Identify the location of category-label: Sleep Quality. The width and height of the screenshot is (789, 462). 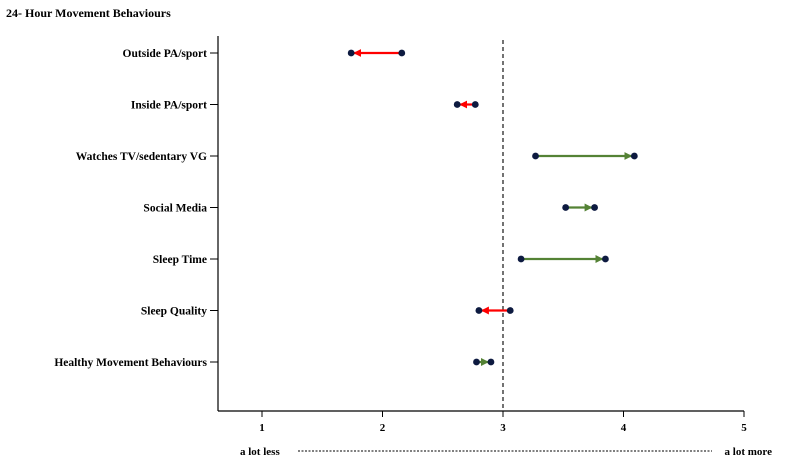
(174, 312).